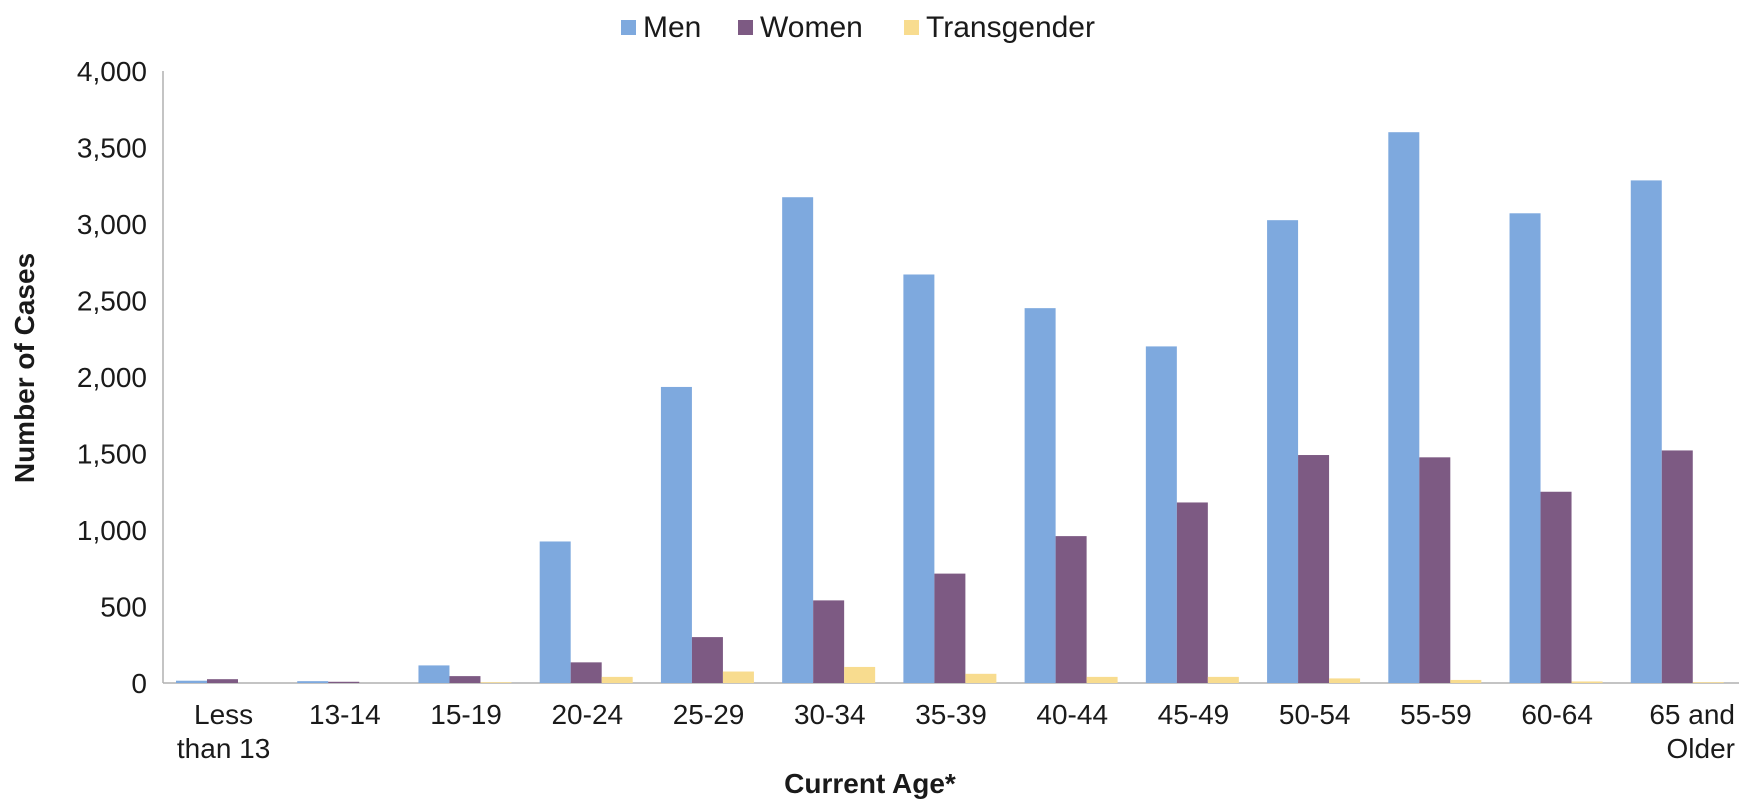 The height and width of the screenshot is (804, 1739). Describe the element at coordinates (345, 714) in the screenshot. I see `x-tick-label: 13-14` at that location.